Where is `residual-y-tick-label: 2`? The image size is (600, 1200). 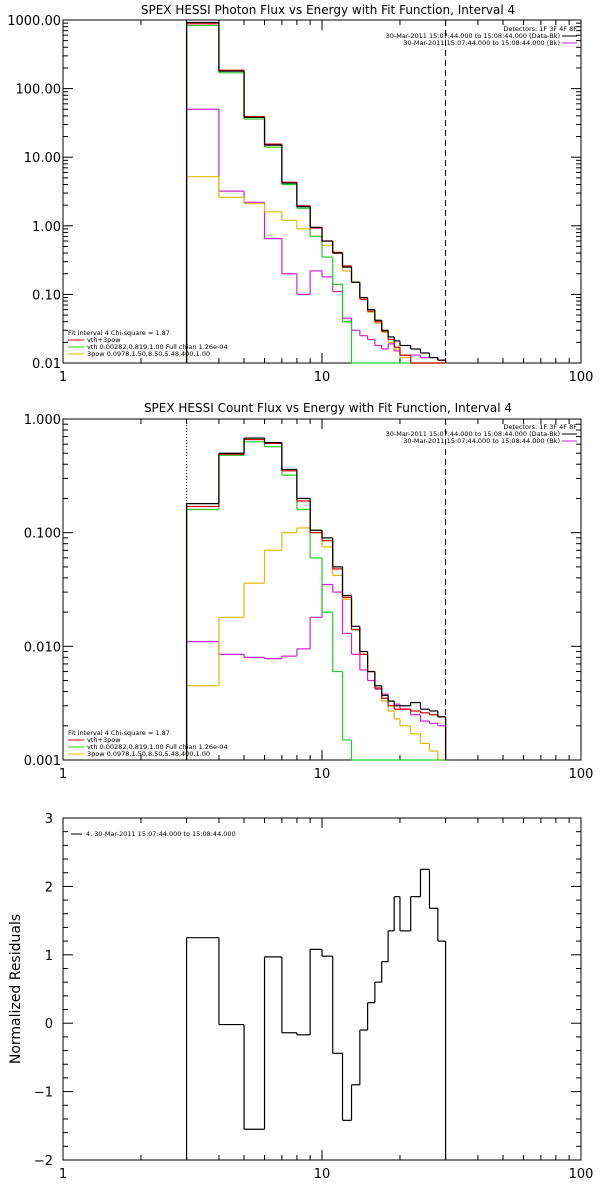
residual-y-tick-label: 2 is located at coordinates (49, 887).